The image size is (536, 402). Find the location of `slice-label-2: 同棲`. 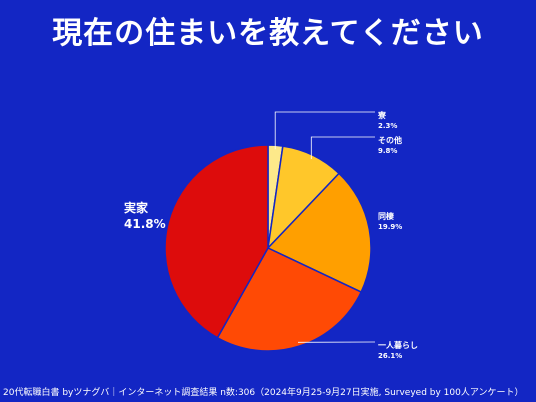

slice-label-2: 同棲 is located at coordinates (386, 216).